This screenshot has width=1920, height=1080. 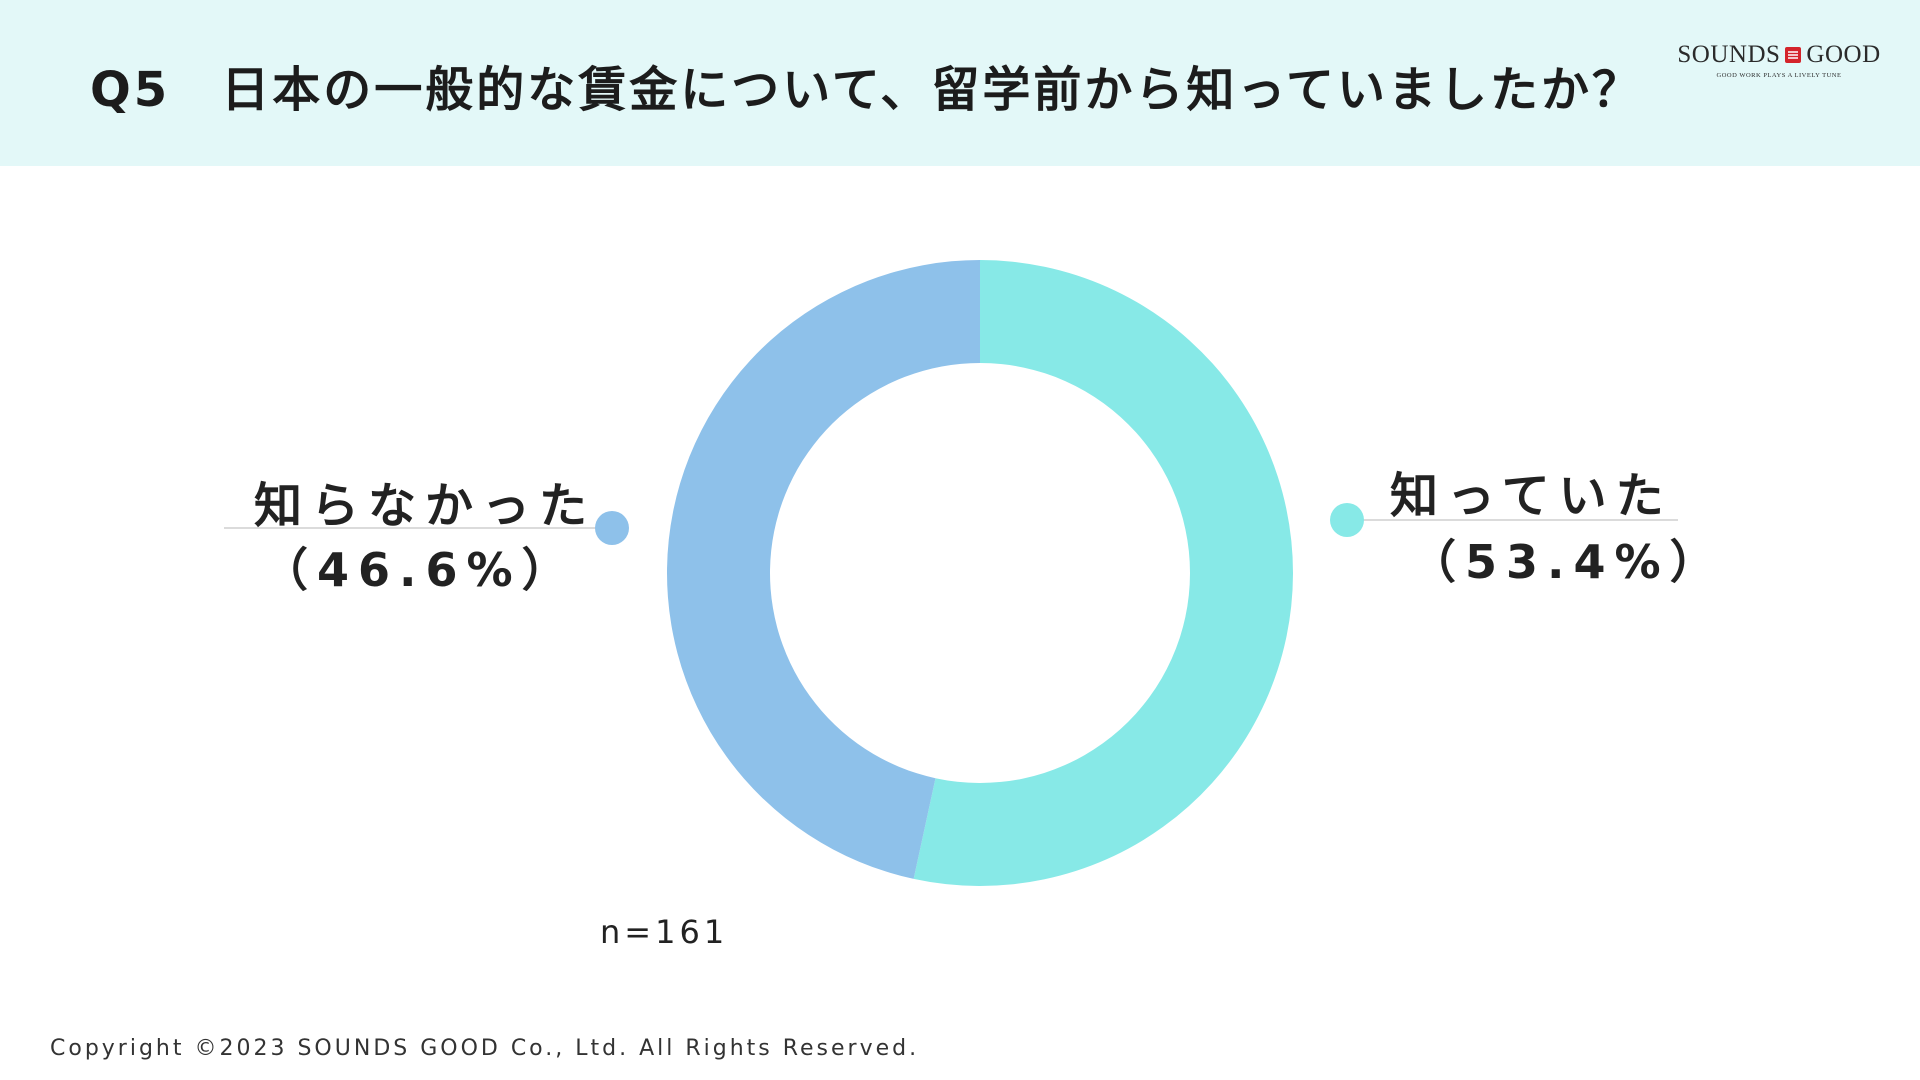 I want to click on logo-wordmark: SOUNDS GOOD, so click(x=1779, y=54).